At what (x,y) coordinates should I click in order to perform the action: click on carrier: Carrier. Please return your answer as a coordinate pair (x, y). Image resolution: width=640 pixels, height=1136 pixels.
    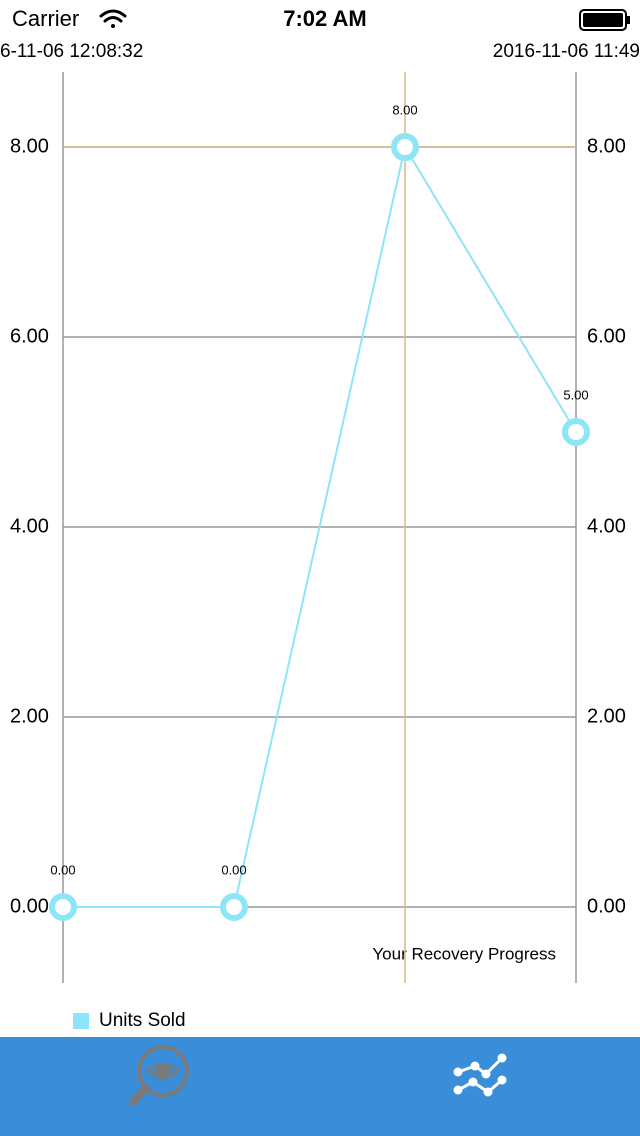
    Looking at the image, I should click on (45, 18).